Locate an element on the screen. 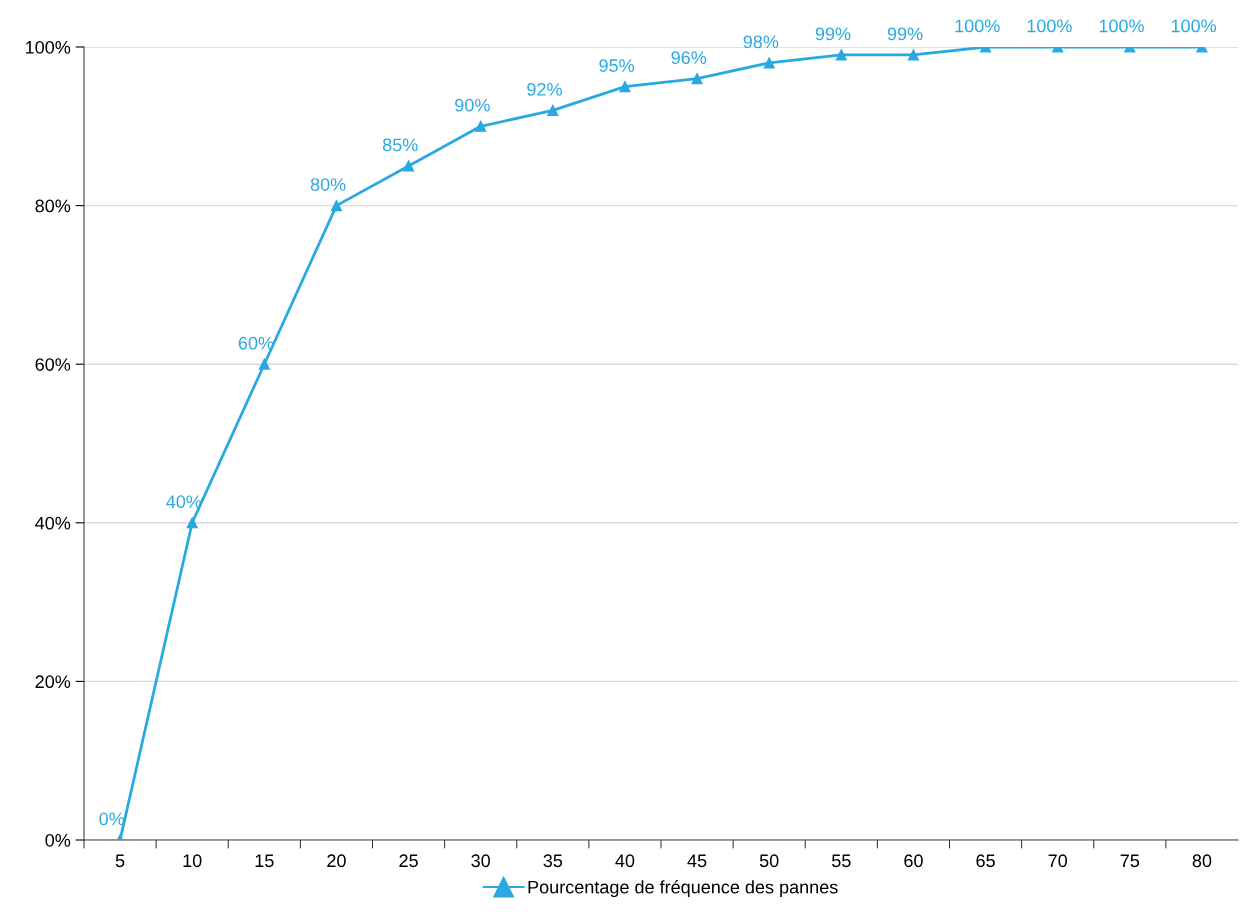  data-label: 0% is located at coordinates (112, 819).